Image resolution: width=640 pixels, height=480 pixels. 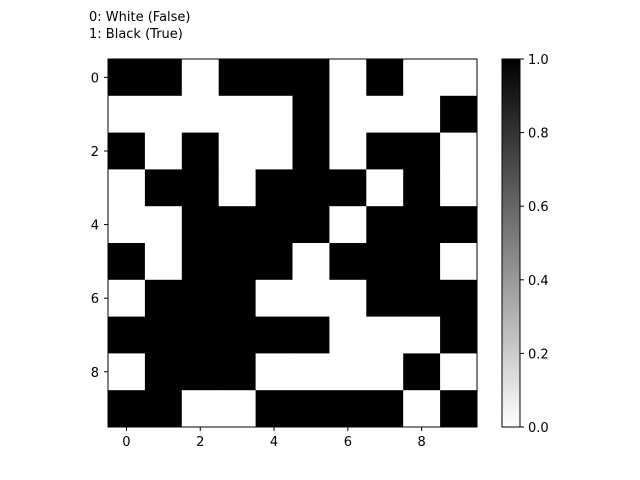 What do you see at coordinates (95, 226) in the screenshot?
I see `y-tick-label: 4` at bounding box center [95, 226].